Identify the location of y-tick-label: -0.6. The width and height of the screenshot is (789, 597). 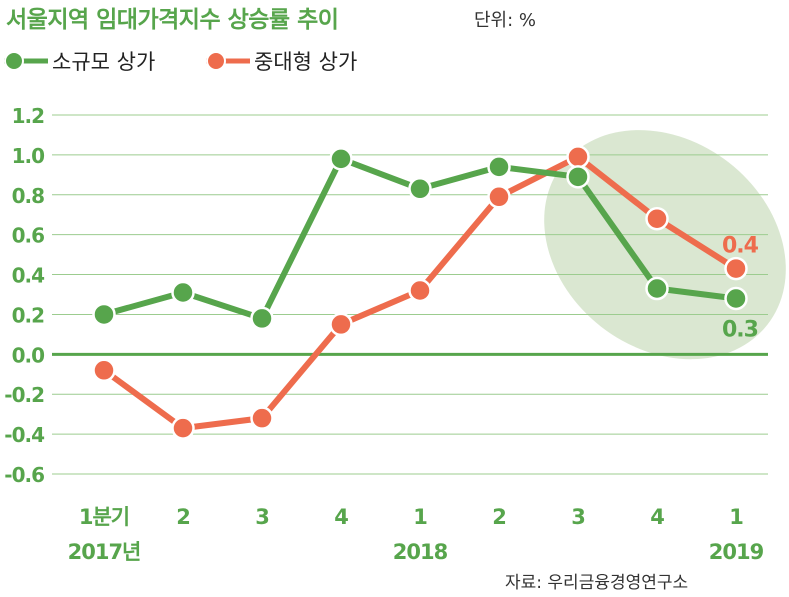
(24, 475).